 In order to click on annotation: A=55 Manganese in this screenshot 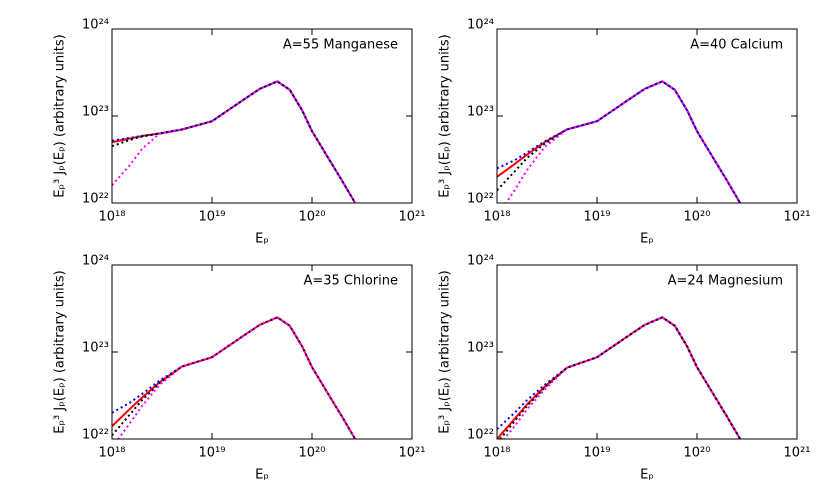, I will do `click(340, 45)`.